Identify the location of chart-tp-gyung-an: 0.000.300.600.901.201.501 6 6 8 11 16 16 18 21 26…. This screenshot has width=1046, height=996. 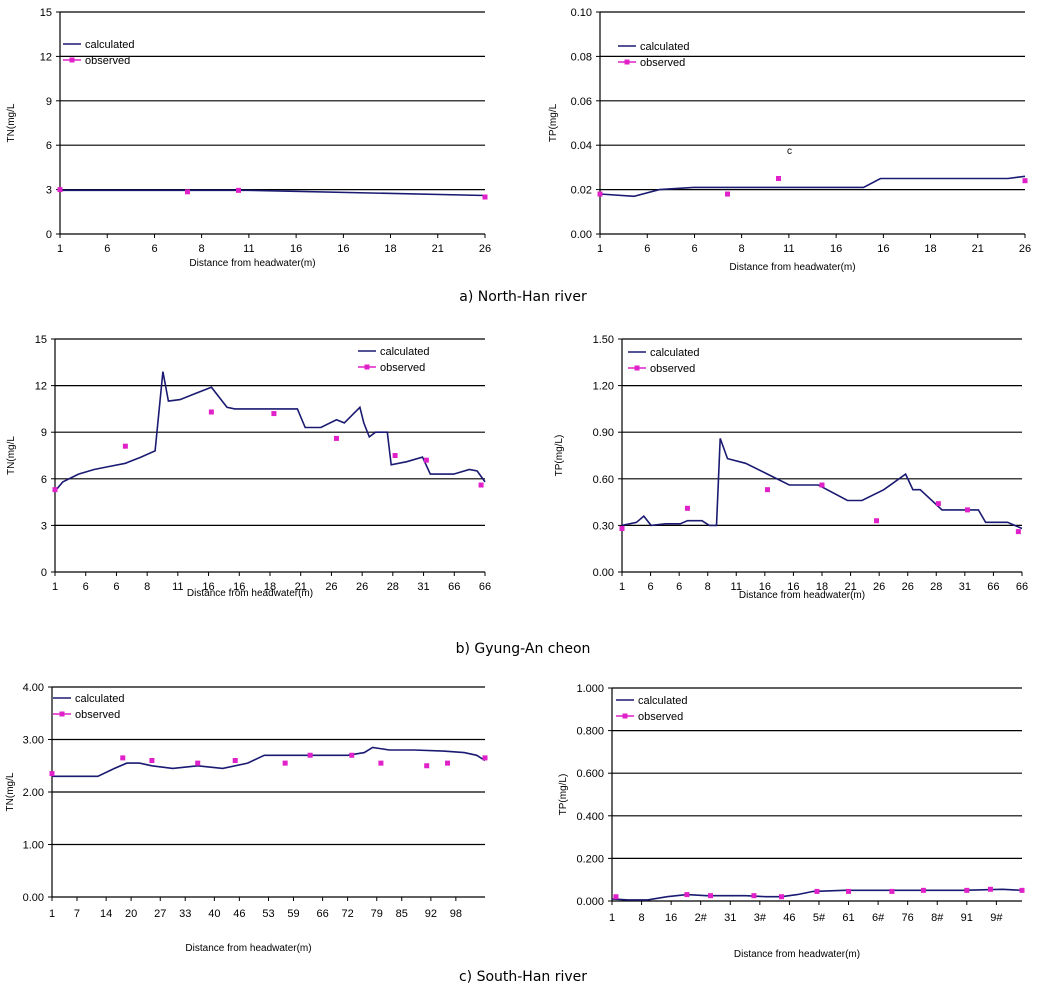
(791, 467).